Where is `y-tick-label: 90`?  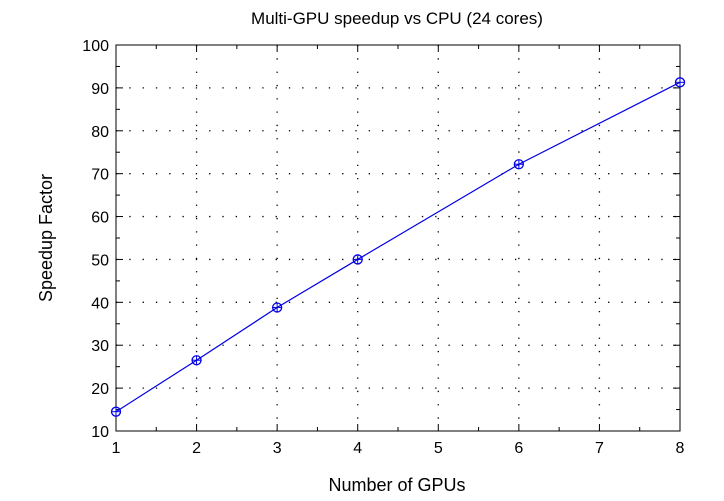 y-tick-label: 90 is located at coordinates (100, 89).